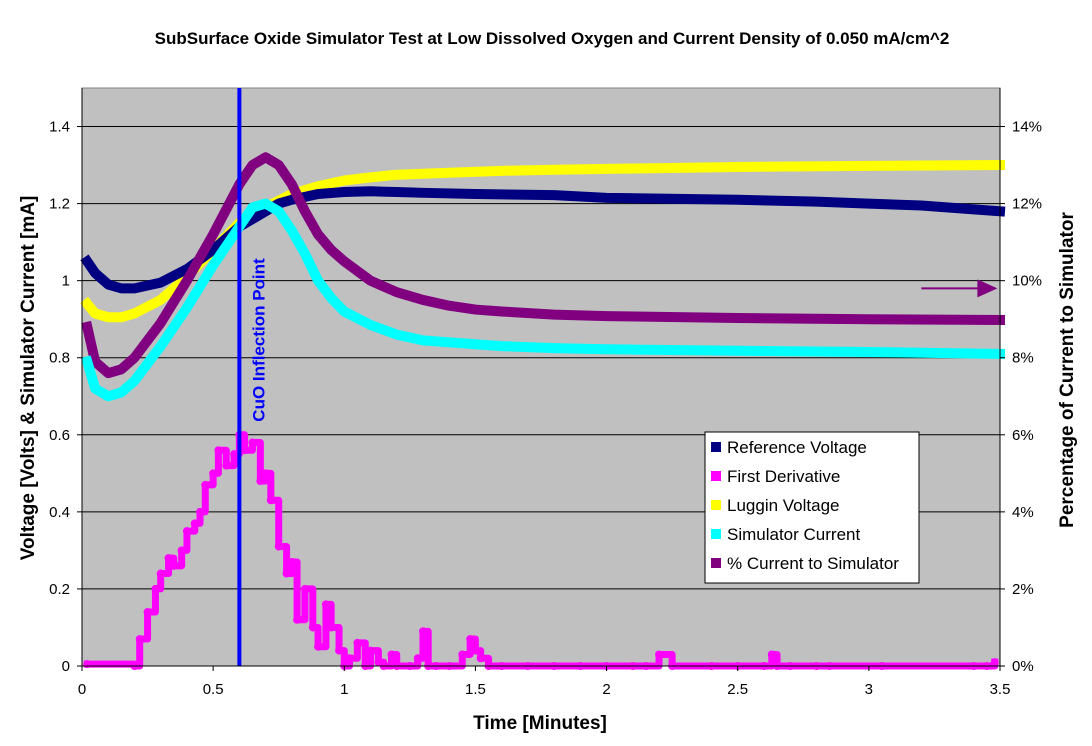 The height and width of the screenshot is (746, 1092). Describe the element at coordinates (544, 681) in the screenshot. I see `x-axis-ticks: 0 0.5 1 1.5 2 2.5 3 3.5` at that location.